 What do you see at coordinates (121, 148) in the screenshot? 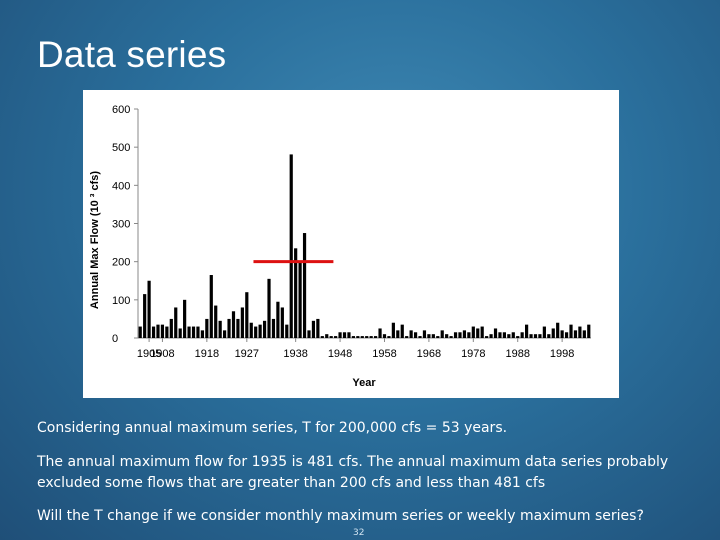
I see `y-tick-label: 500` at bounding box center [121, 148].